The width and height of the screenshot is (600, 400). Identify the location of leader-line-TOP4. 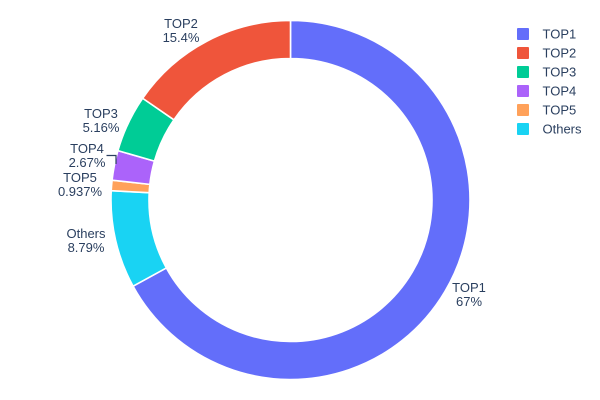
(111, 159).